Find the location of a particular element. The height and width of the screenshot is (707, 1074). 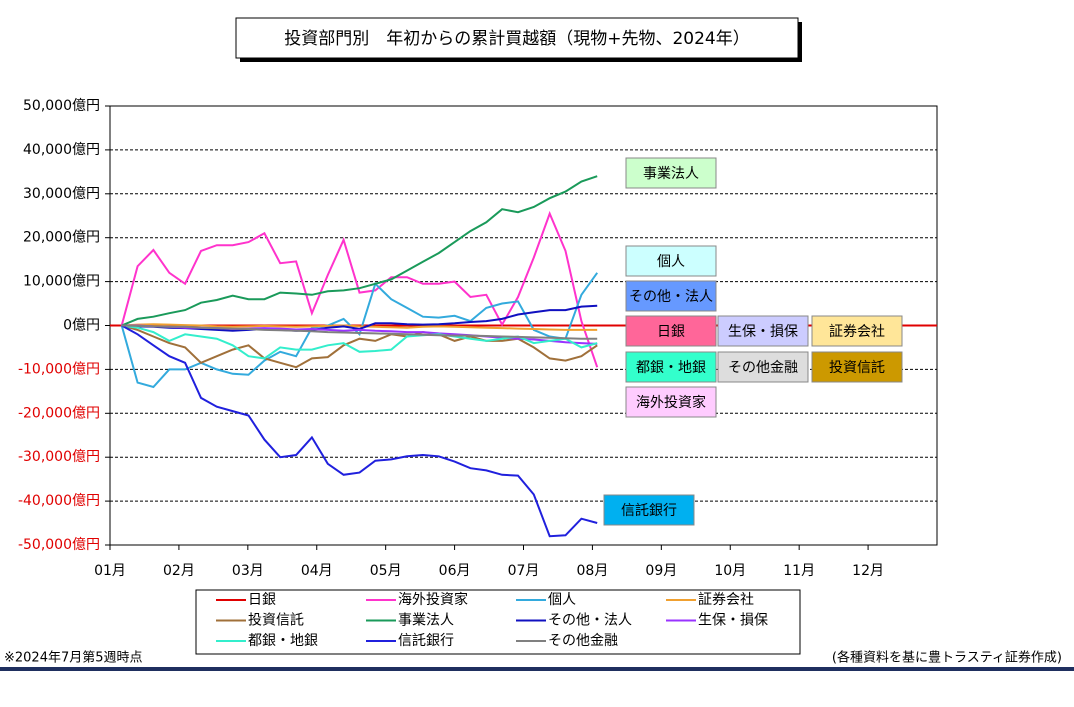

series-label: 海外投資家 is located at coordinates (671, 402).